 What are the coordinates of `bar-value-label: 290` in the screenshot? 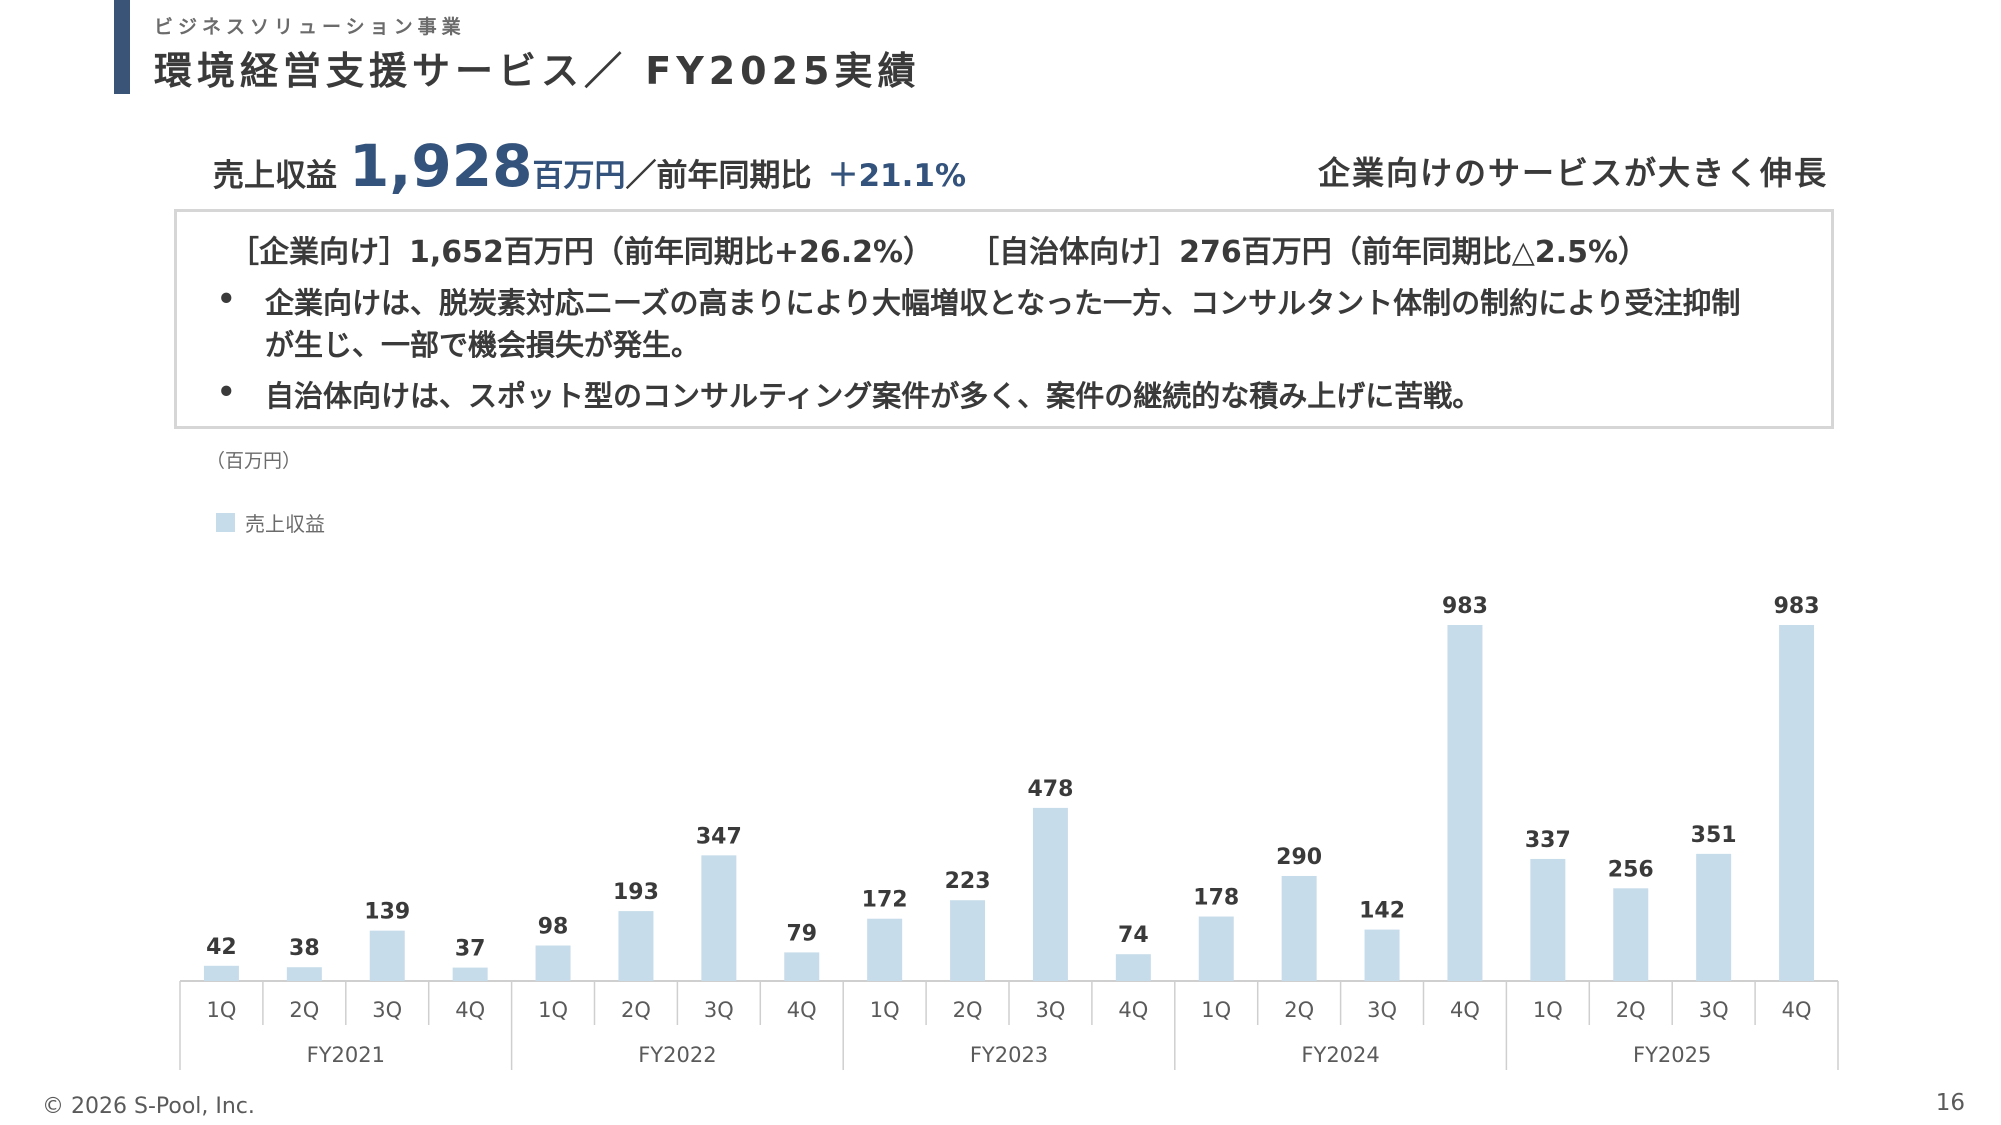 It's located at (1299, 857).